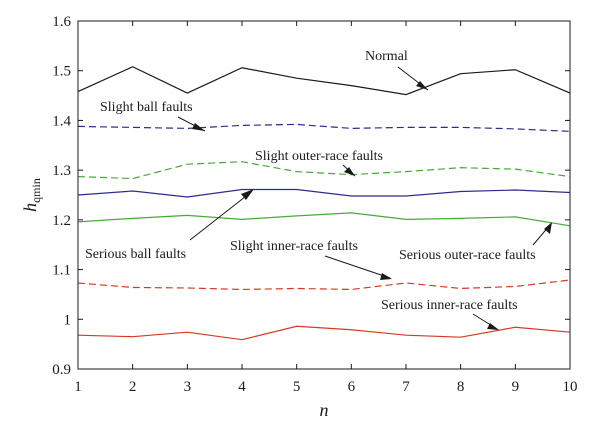 The width and height of the screenshot is (600, 432). I want to click on y-axis-label: hqmin, so click(31, 195).